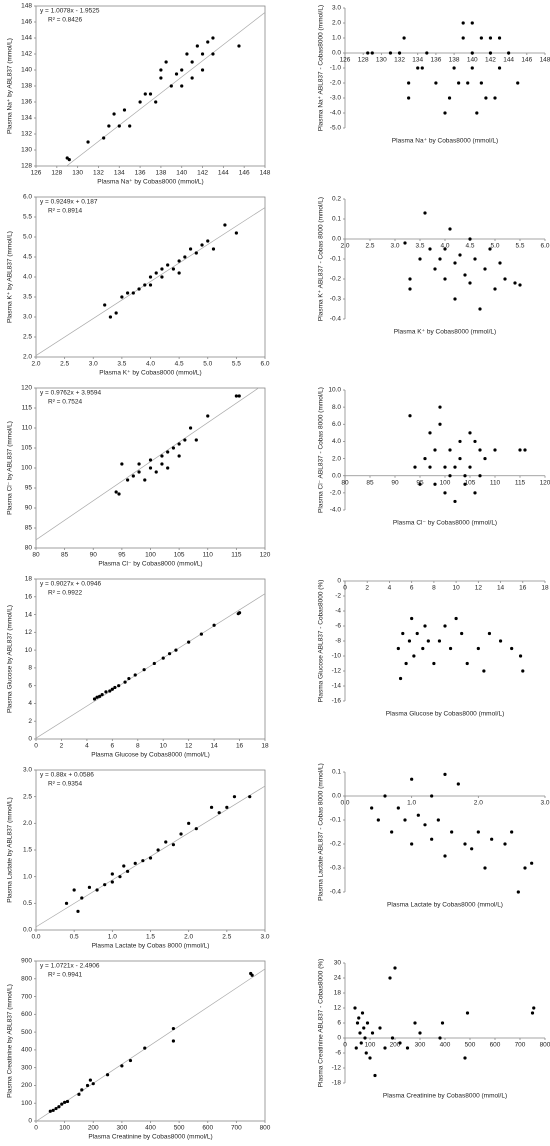 The height and width of the screenshot is (1146, 550). What do you see at coordinates (244, 173) in the screenshot?
I see `x-tick-label: 146` at bounding box center [244, 173].